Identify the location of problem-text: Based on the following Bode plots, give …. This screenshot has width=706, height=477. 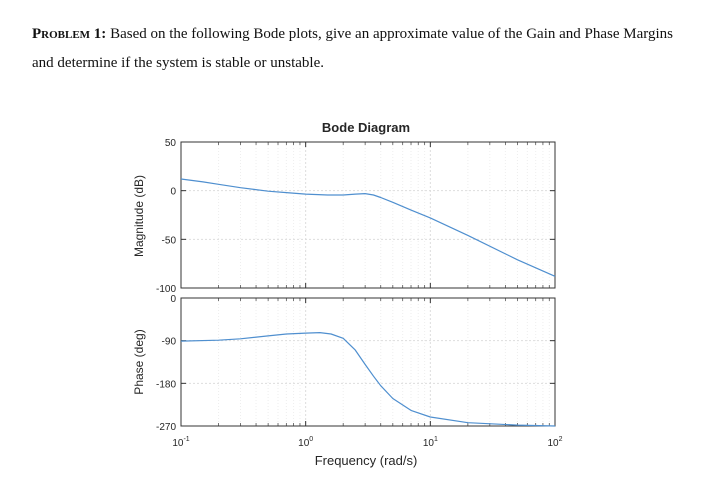
(353, 48).